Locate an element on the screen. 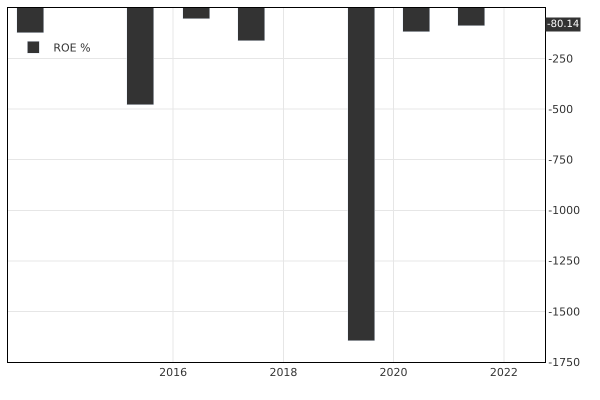 Image resolution: width=600 pixels, height=400 pixels. x-tick-label: 2018 is located at coordinates (283, 373).